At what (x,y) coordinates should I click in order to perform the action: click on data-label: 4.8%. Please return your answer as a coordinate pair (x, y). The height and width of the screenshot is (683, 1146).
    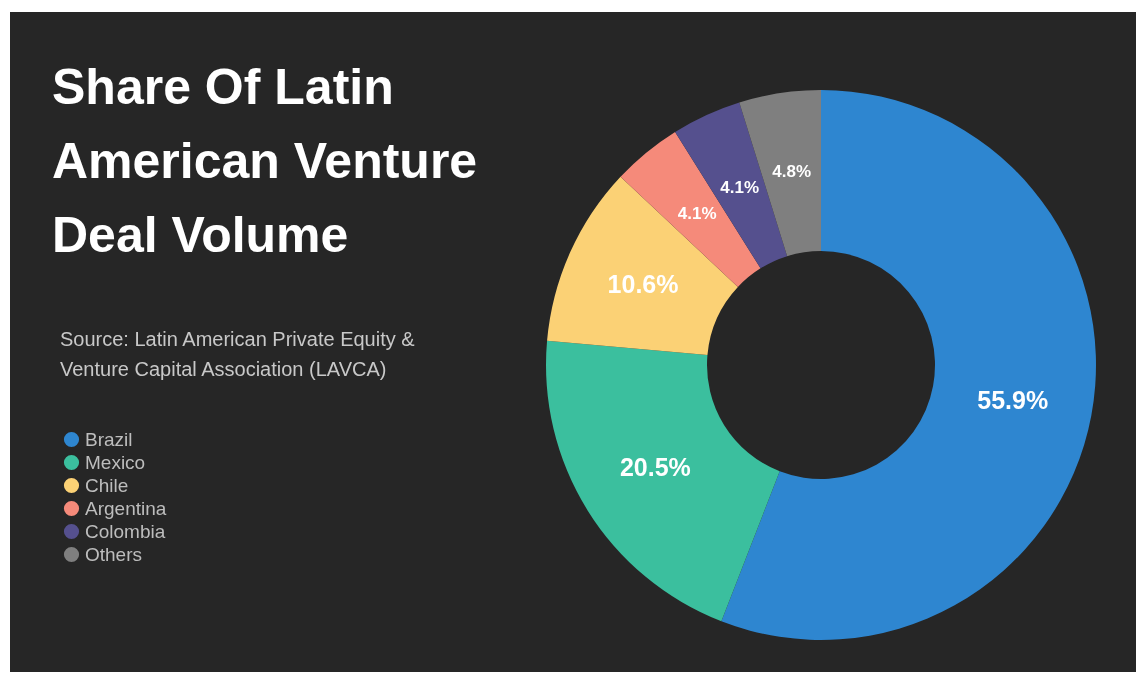
    Looking at the image, I should click on (792, 172).